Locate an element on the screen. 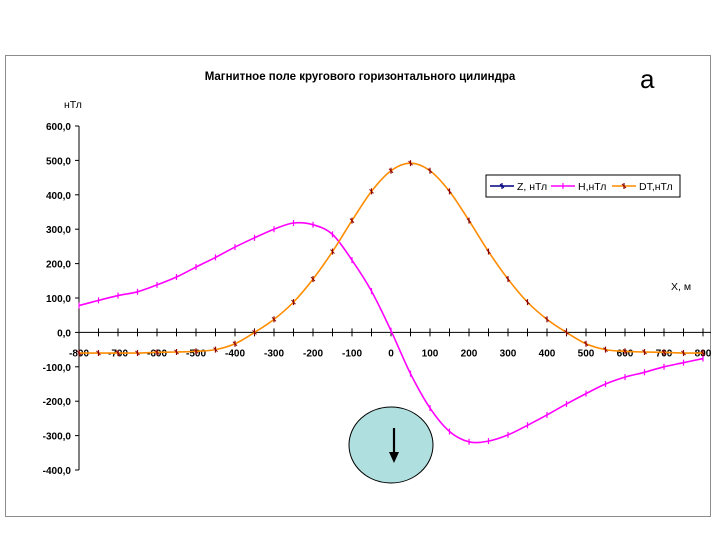 This screenshot has height=540, width=720. x-tick-label: 200 is located at coordinates (469, 353).